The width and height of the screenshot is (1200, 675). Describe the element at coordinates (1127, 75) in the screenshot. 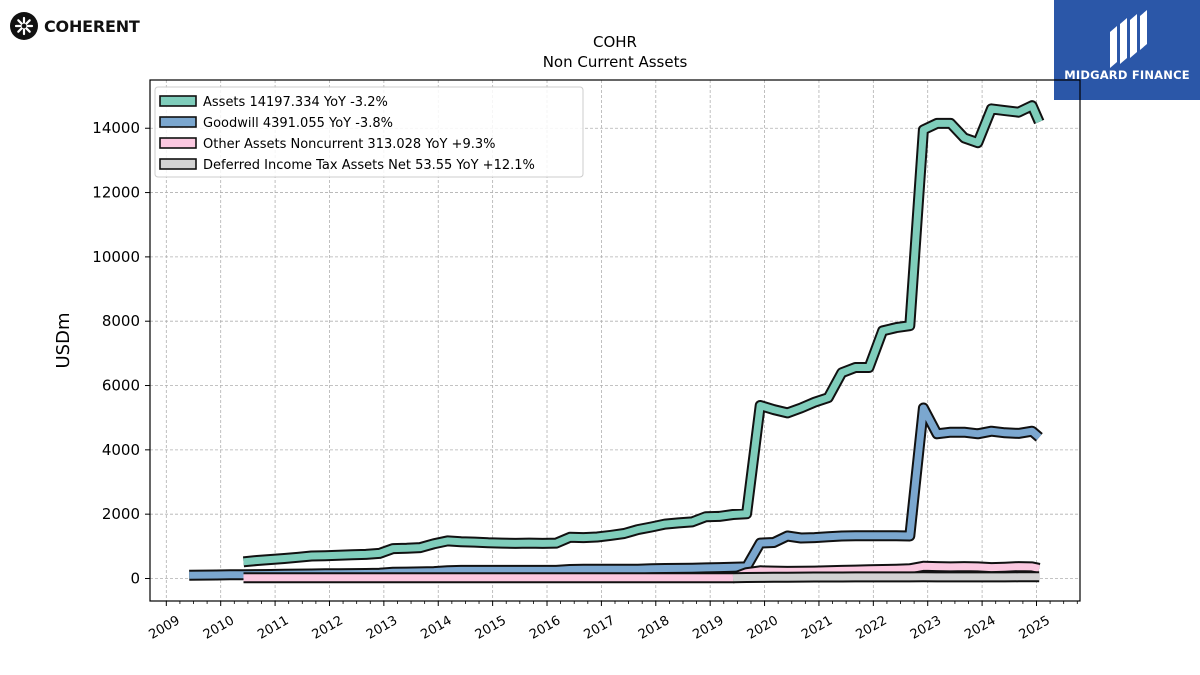

I see `midgard-finance-brand: MIDGARD FINANCE` at that location.